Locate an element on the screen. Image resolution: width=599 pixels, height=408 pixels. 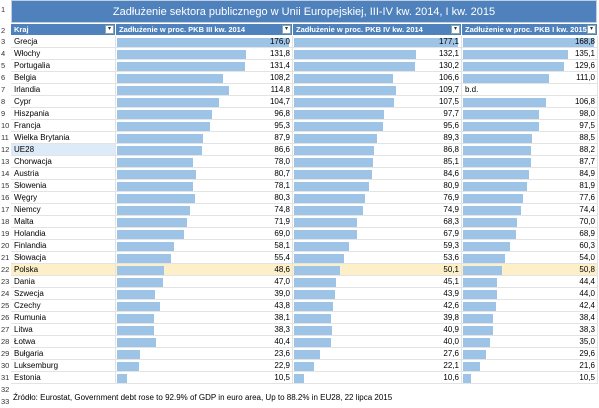
value-cell-q4: 177,1 is located at coordinates (377, 42).